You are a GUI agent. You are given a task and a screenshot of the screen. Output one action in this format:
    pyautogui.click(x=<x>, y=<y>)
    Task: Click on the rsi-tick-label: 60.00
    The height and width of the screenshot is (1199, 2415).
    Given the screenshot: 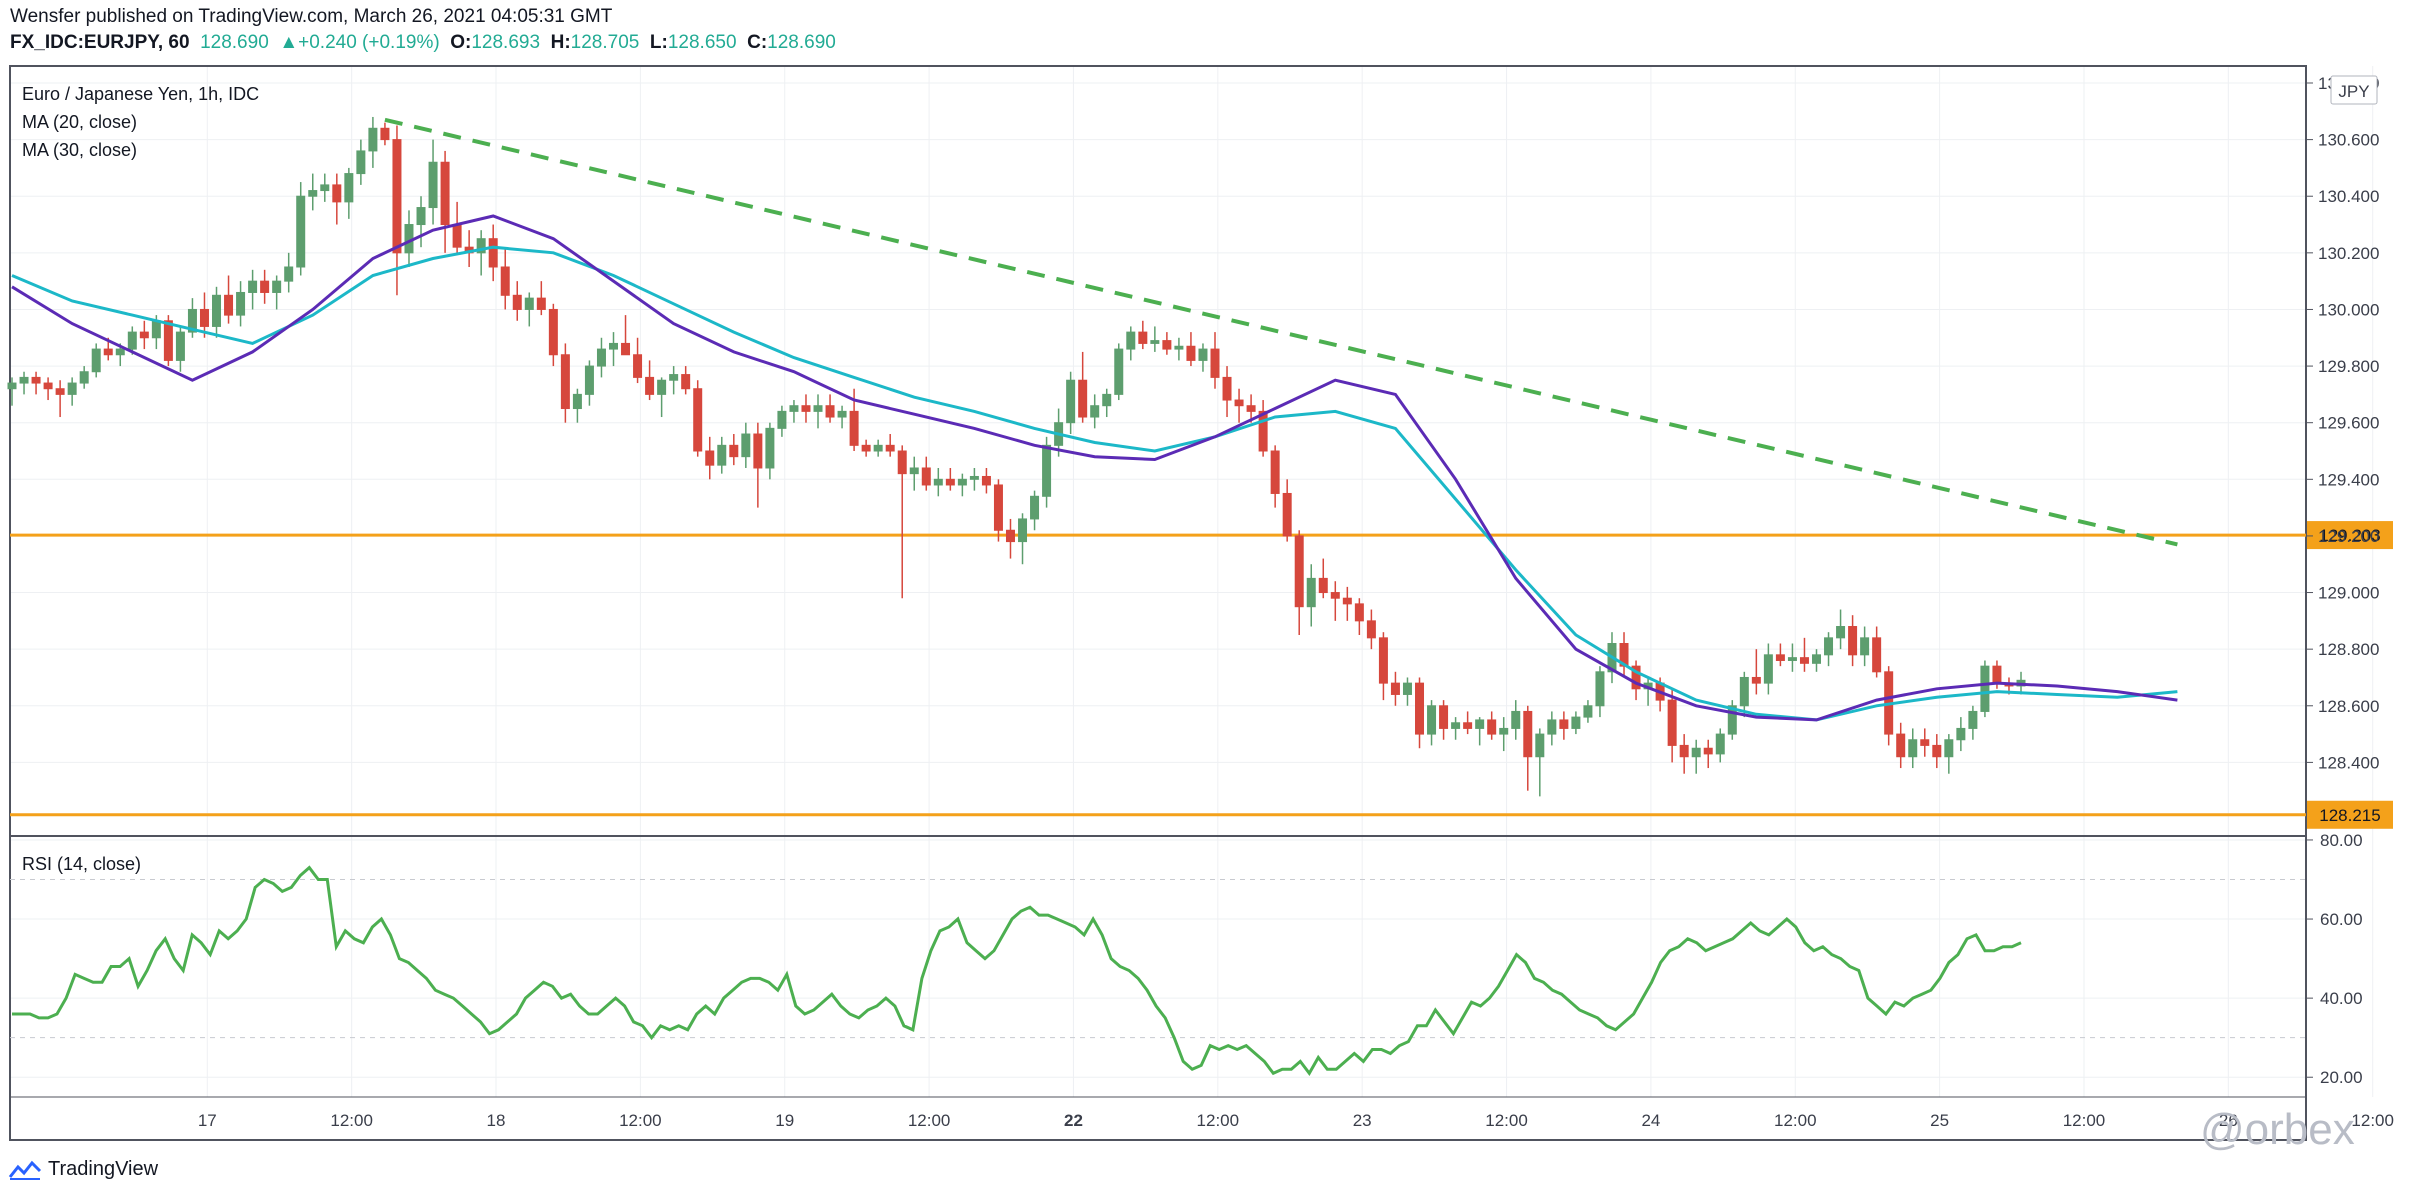 What is the action you would take?
    pyautogui.click(x=2341, y=919)
    